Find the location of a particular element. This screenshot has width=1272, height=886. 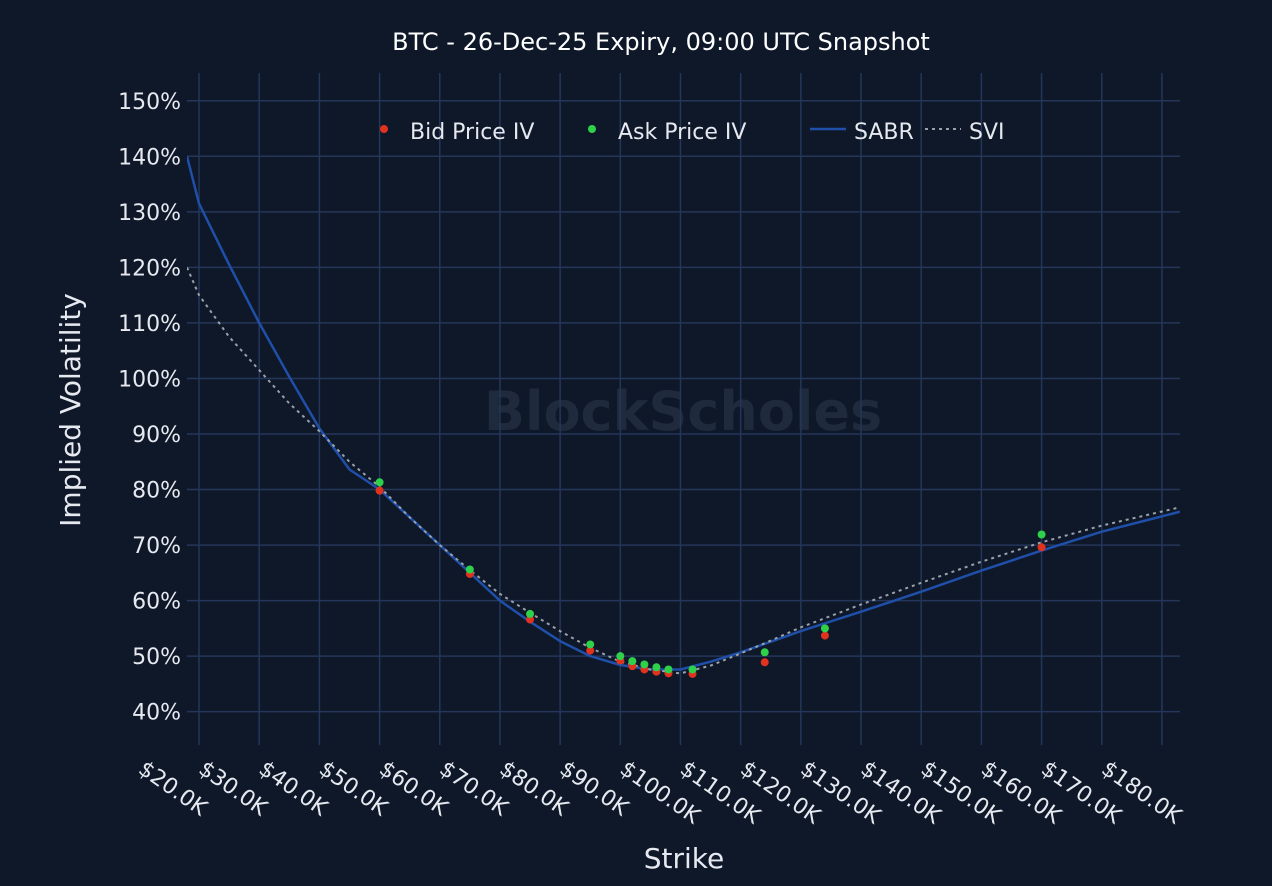

y-tick-label: 90% is located at coordinates (156, 435).